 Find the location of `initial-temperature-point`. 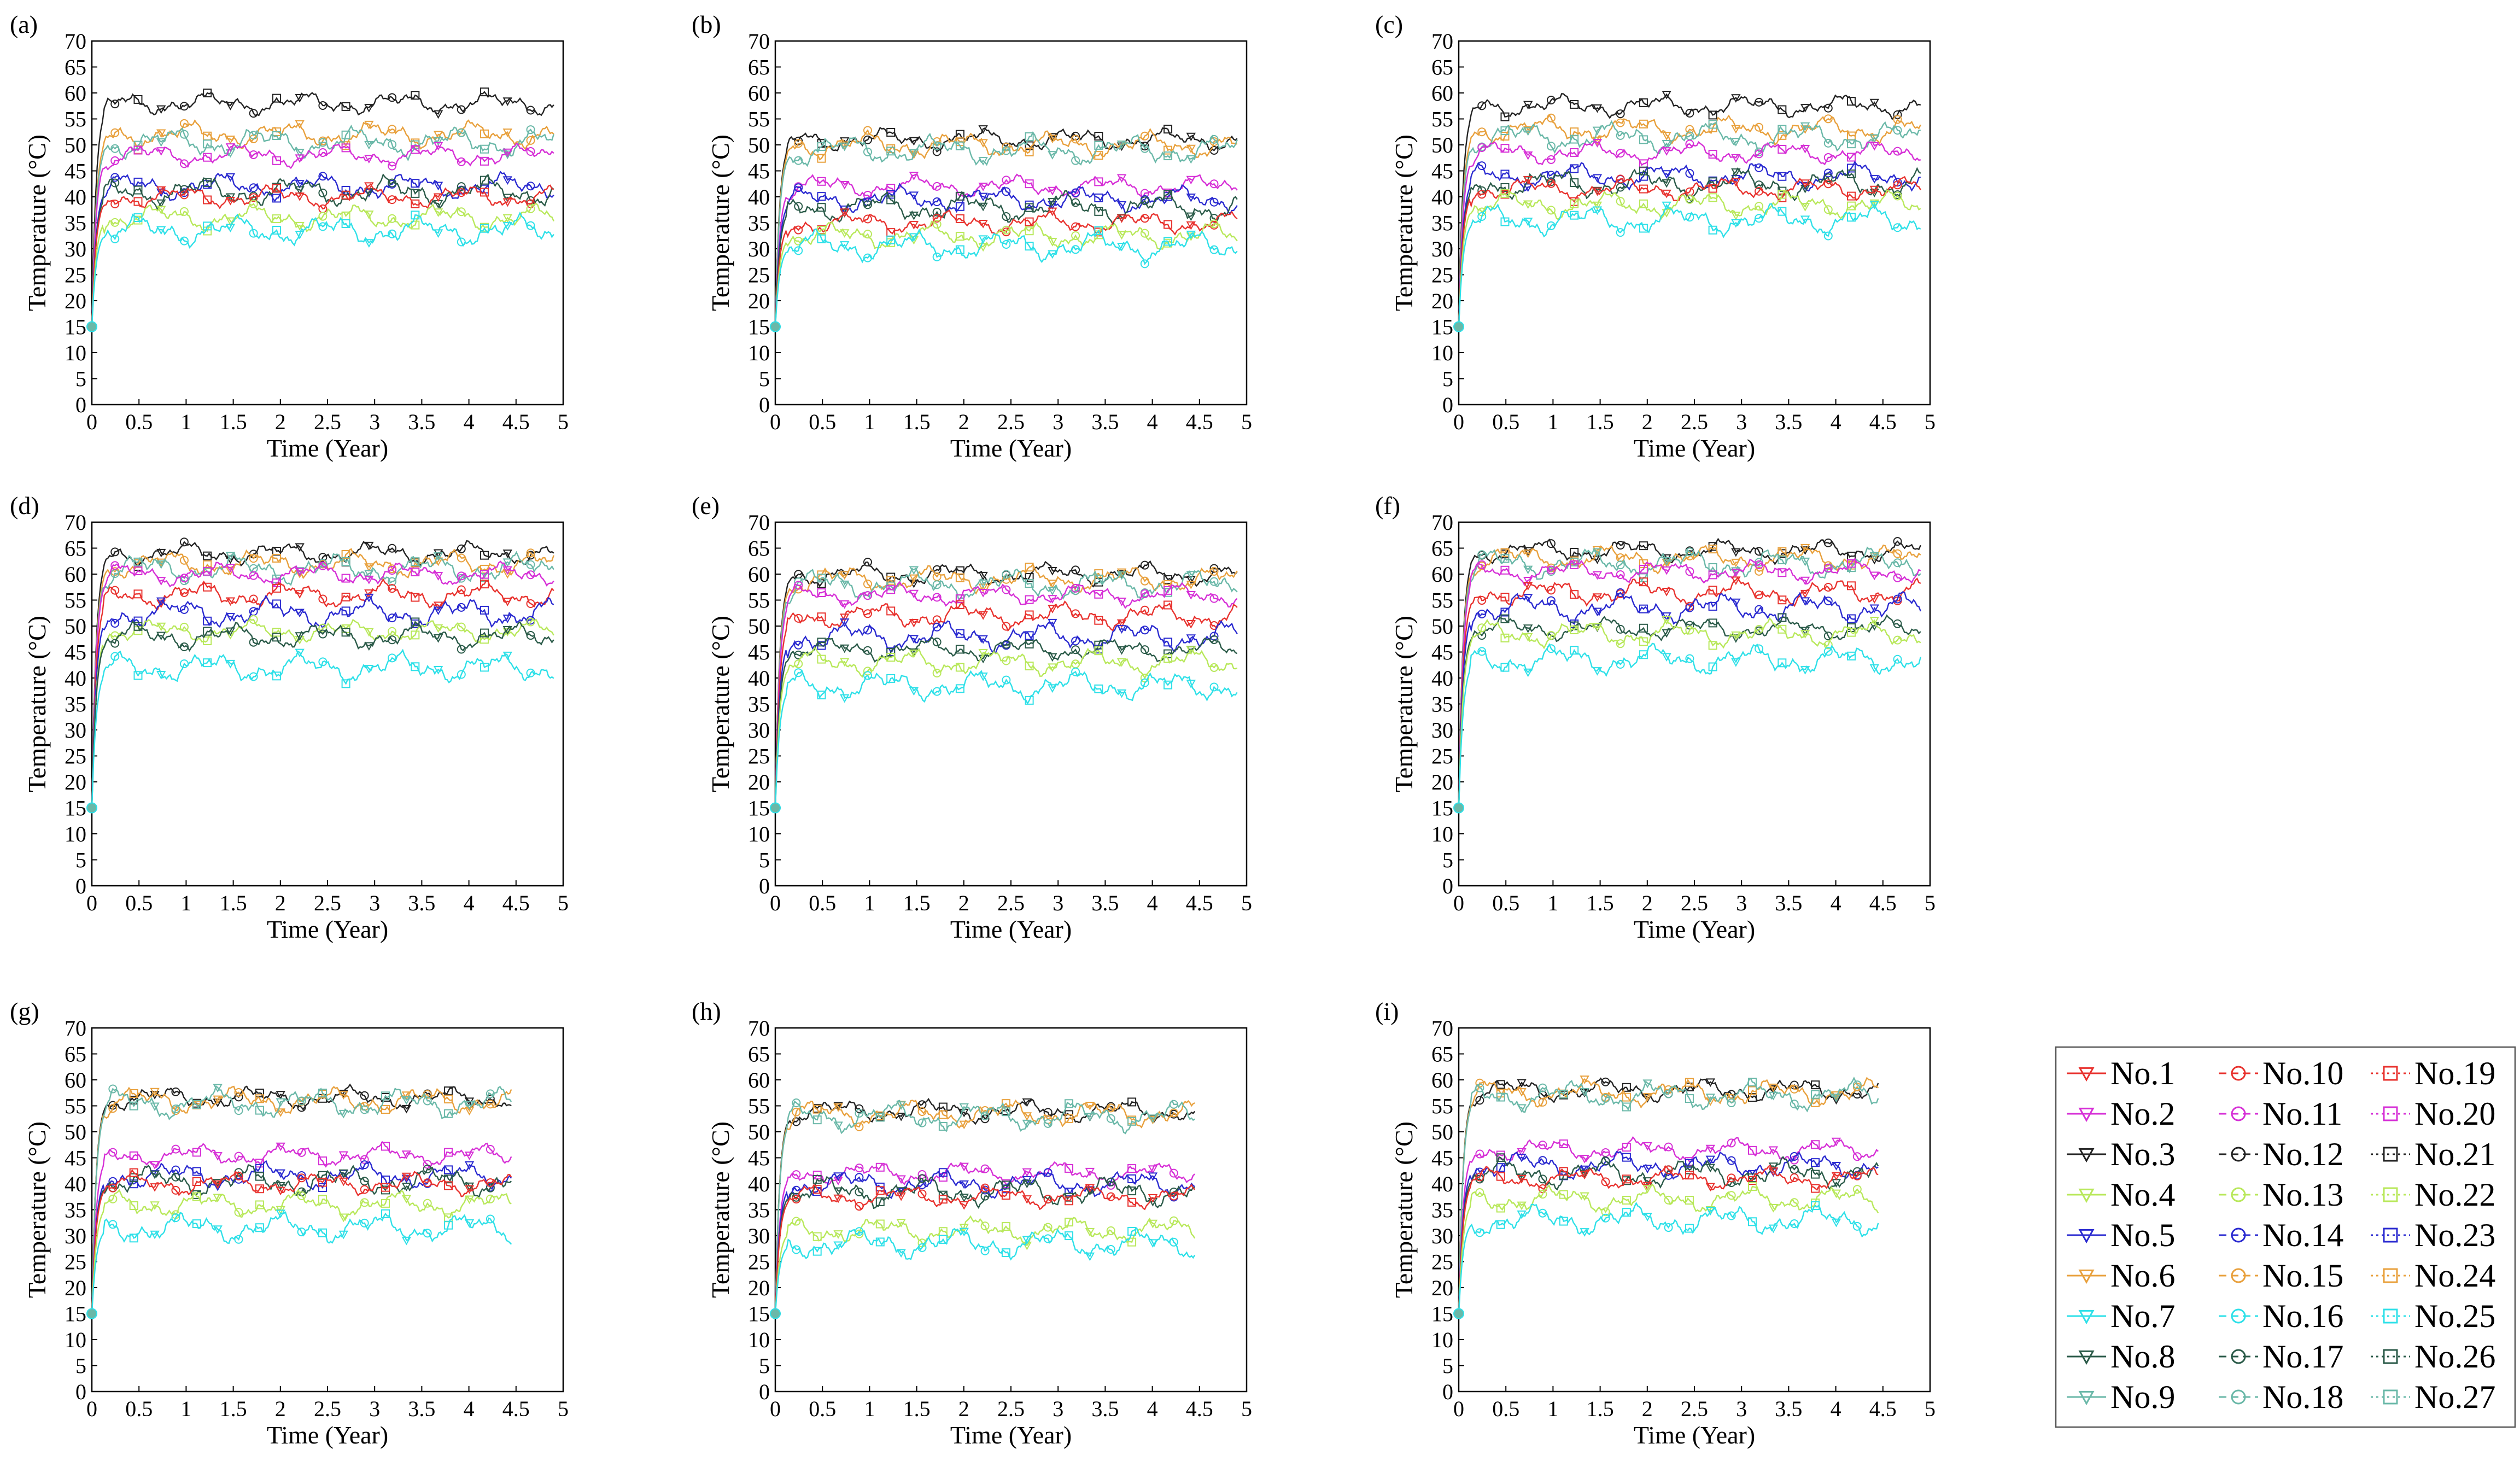

initial-temperature-point is located at coordinates (91, 808).